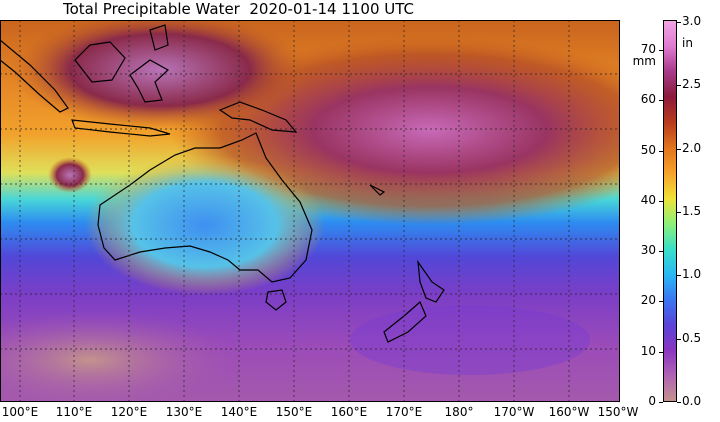 The width and height of the screenshot is (720, 422). Describe the element at coordinates (648, 99) in the screenshot. I see `colorbar-mm-label: 60` at that location.